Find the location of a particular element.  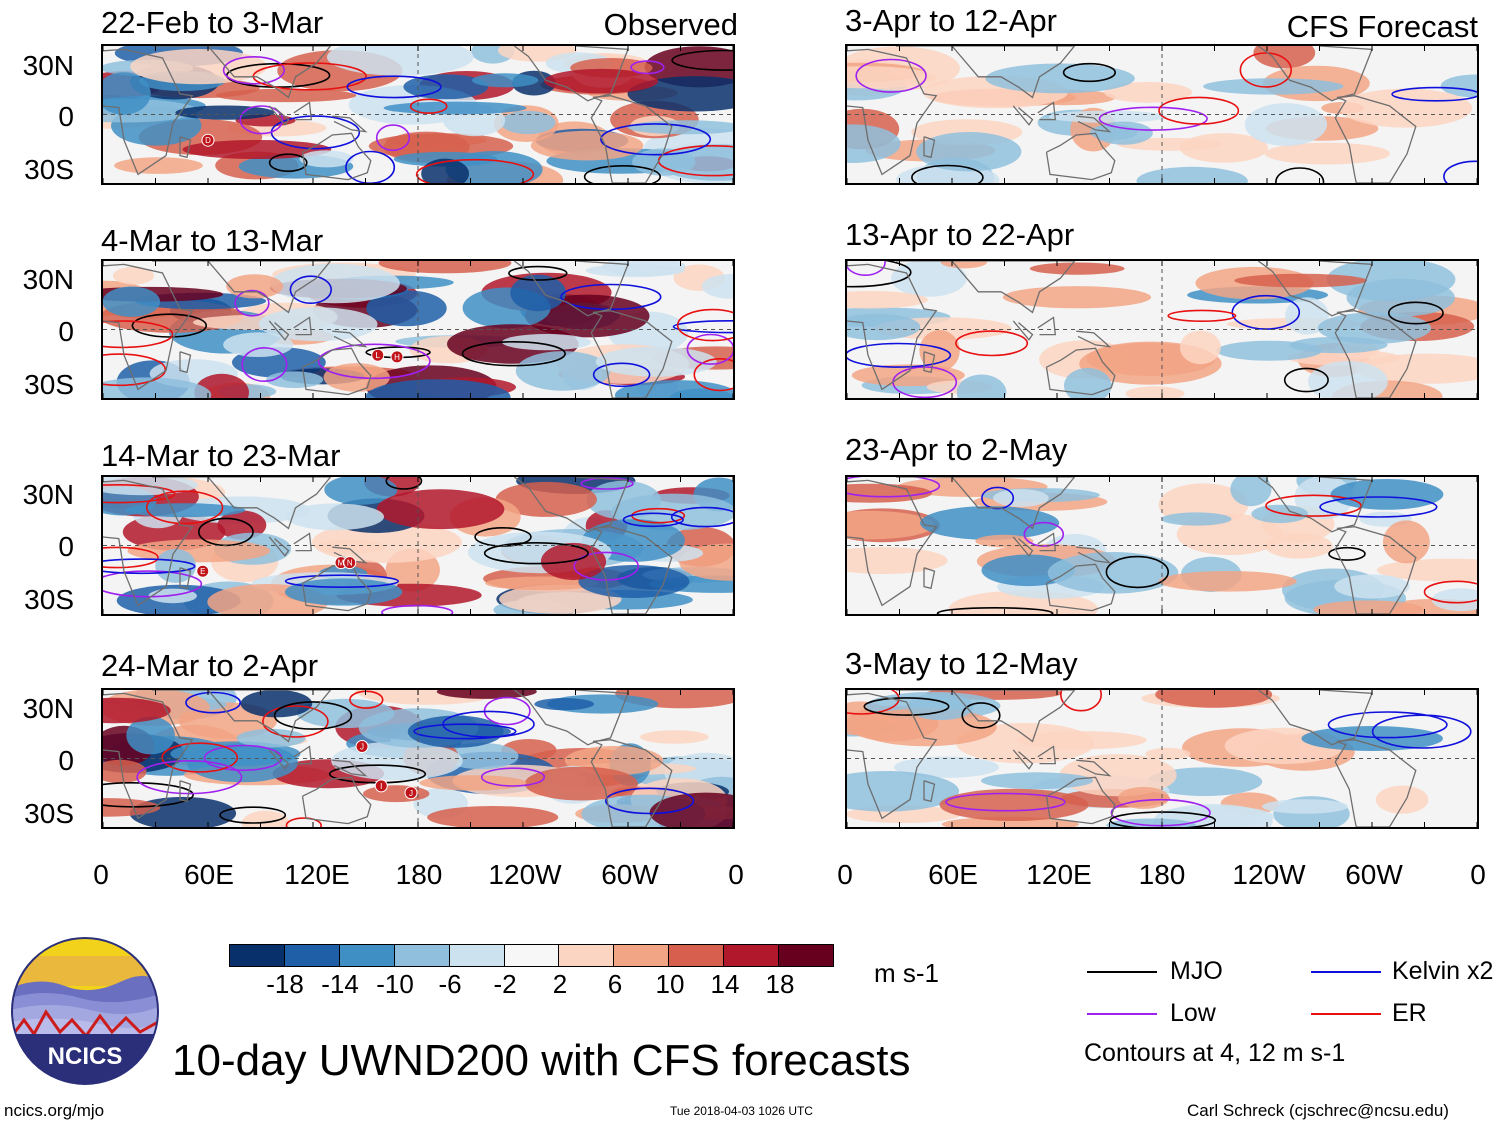

ncics-logo: NCICS is located at coordinates (85, 1011).